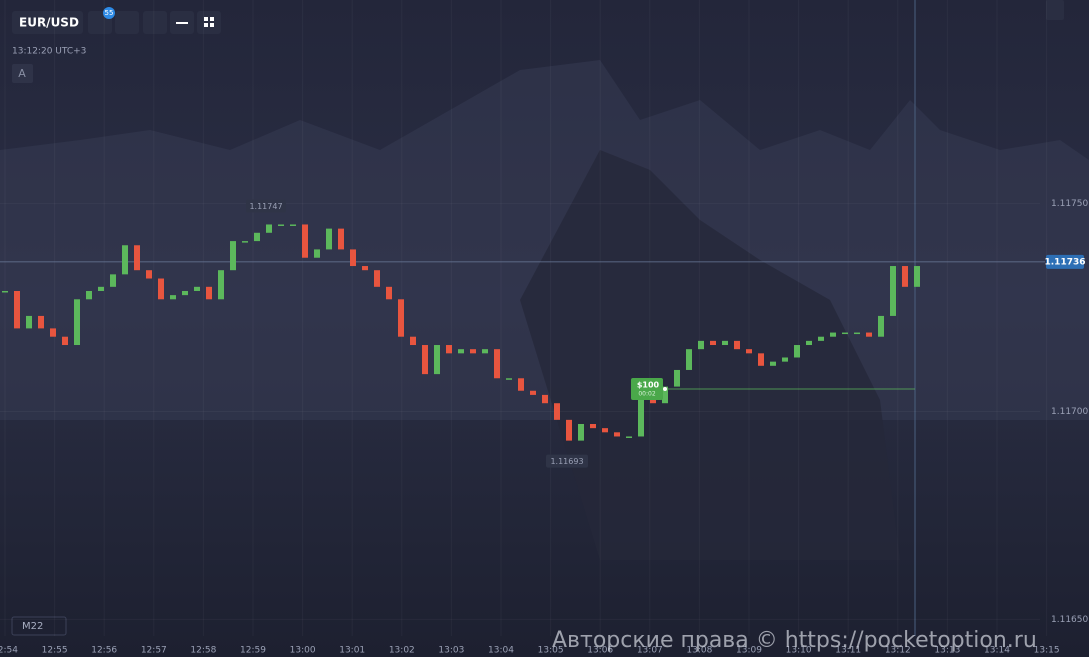 The width and height of the screenshot is (1089, 657). I want to click on draw-button, so click(155, 22).